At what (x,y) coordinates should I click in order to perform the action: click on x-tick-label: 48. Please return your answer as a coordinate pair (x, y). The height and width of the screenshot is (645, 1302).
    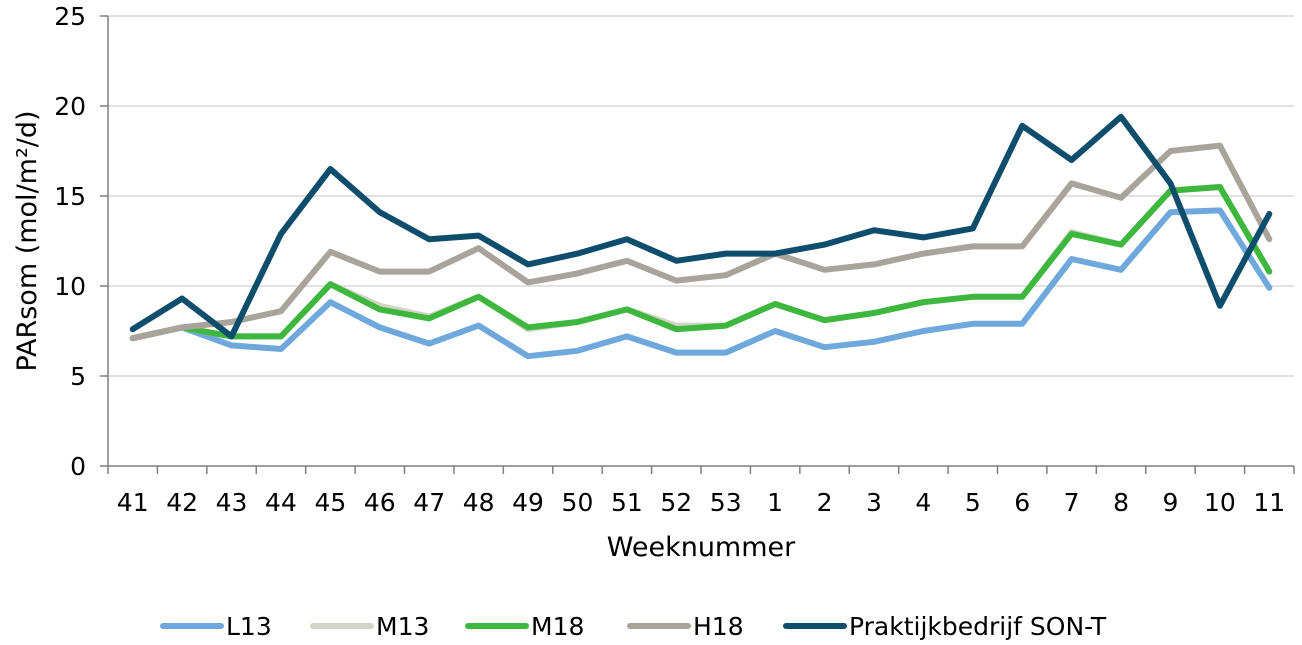
    Looking at the image, I should click on (479, 502).